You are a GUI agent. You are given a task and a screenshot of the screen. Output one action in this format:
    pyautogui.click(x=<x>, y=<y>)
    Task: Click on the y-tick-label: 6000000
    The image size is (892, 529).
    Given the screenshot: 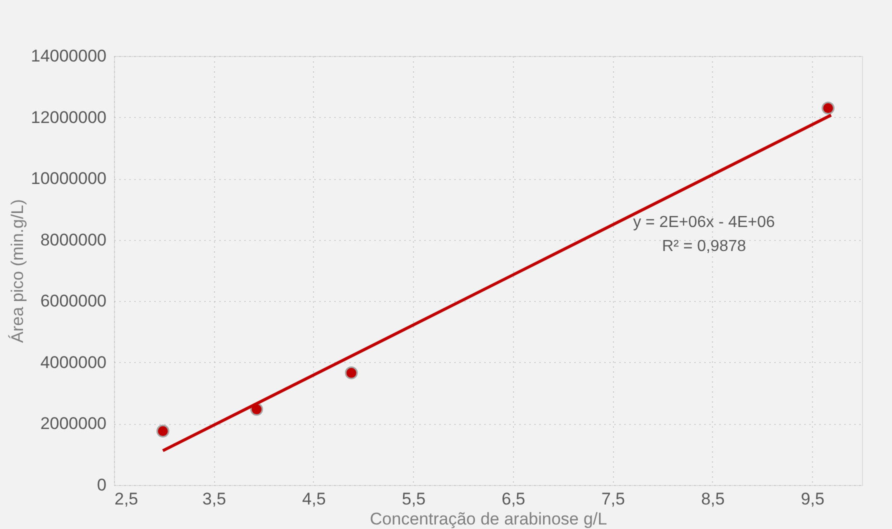 What is the action you would take?
    pyautogui.click(x=73, y=301)
    